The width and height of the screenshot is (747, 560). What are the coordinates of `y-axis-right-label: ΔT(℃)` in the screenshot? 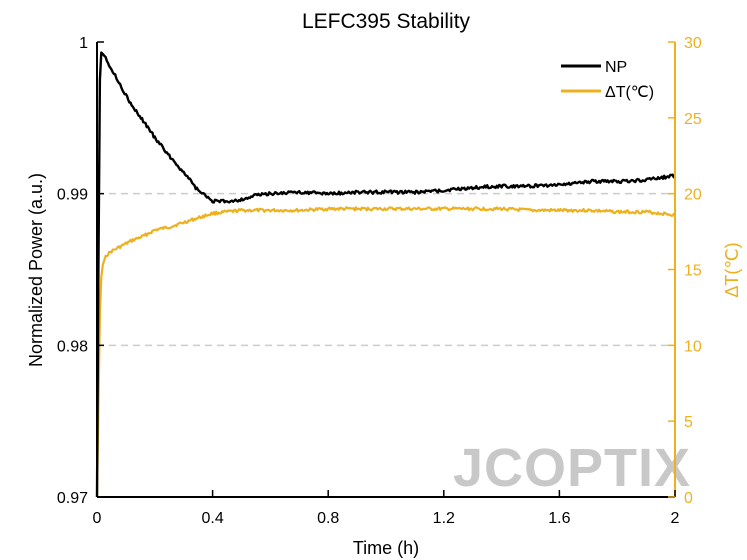 It's located at (732, 269).